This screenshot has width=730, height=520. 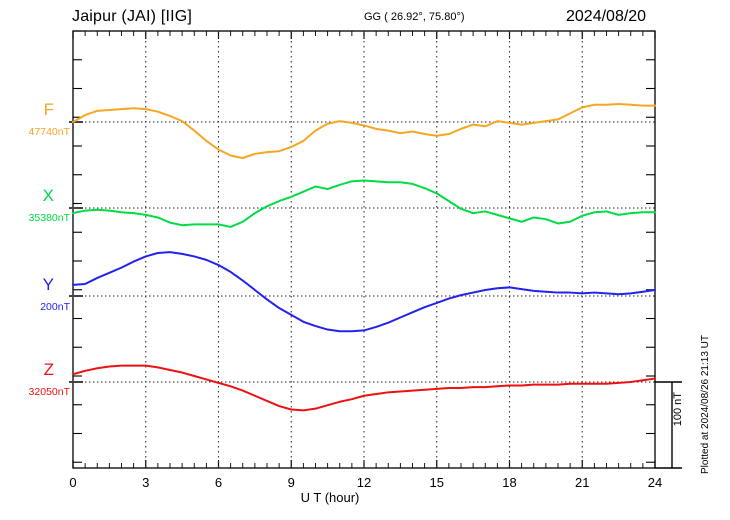 I want to click on component-label-f: F, so click(x=48, y=109).